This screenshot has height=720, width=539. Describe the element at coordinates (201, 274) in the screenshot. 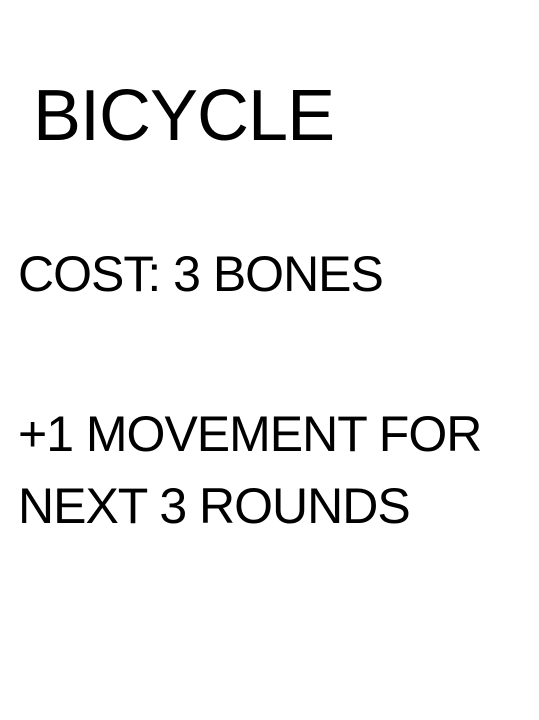

I see `card-cost: COST: 3 BONES` at that location.